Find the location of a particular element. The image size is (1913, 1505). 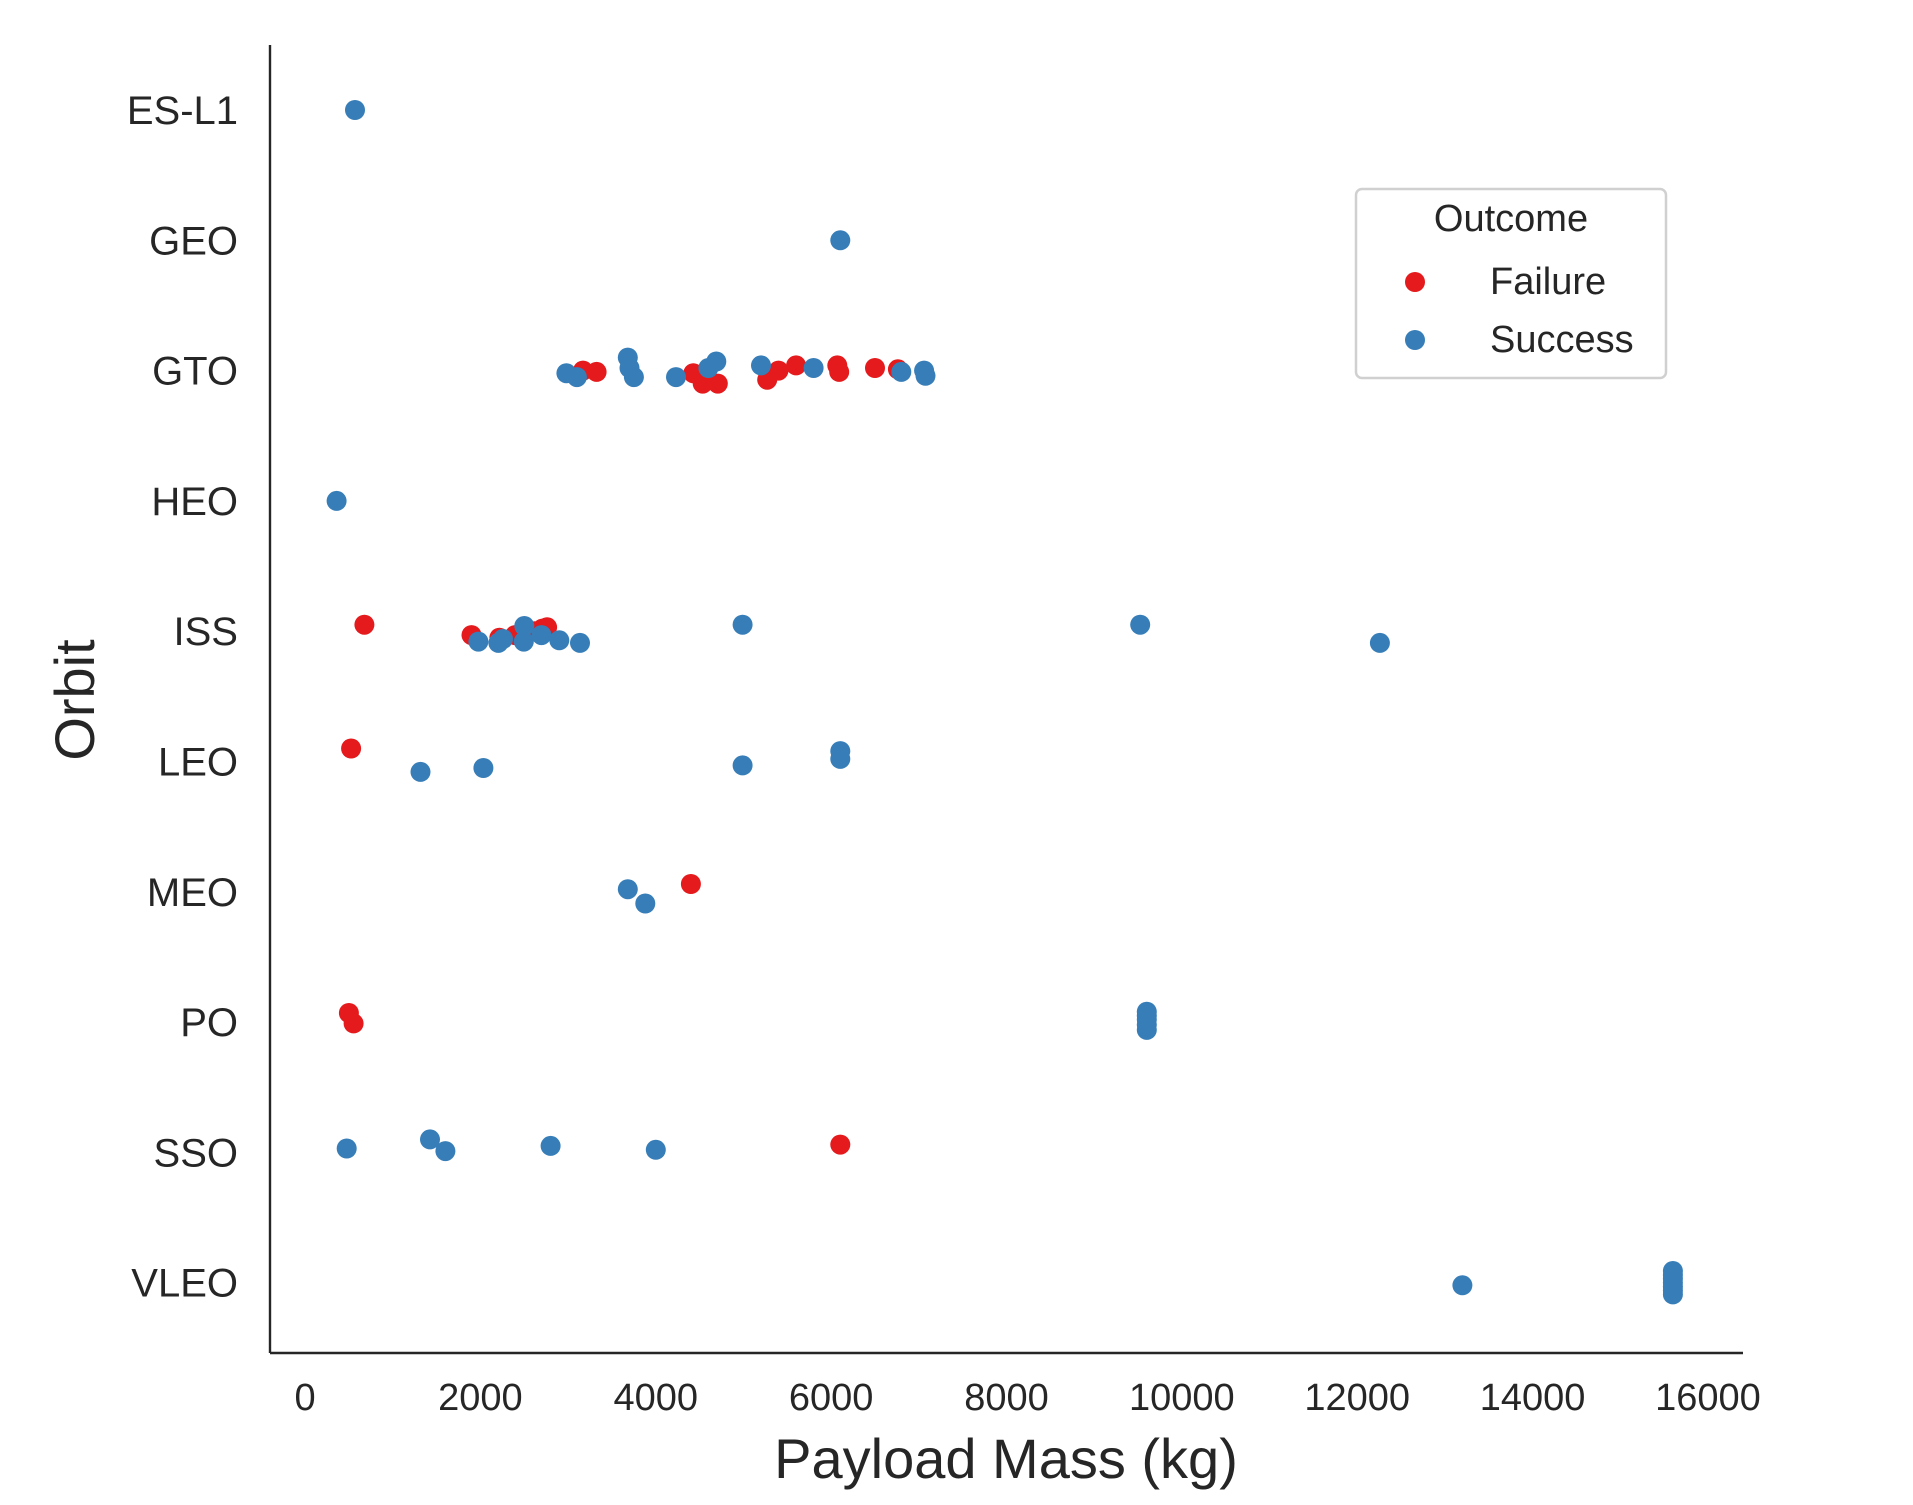

y-tick-label-vleo: VLEO is located at coordinates (184, 1284).